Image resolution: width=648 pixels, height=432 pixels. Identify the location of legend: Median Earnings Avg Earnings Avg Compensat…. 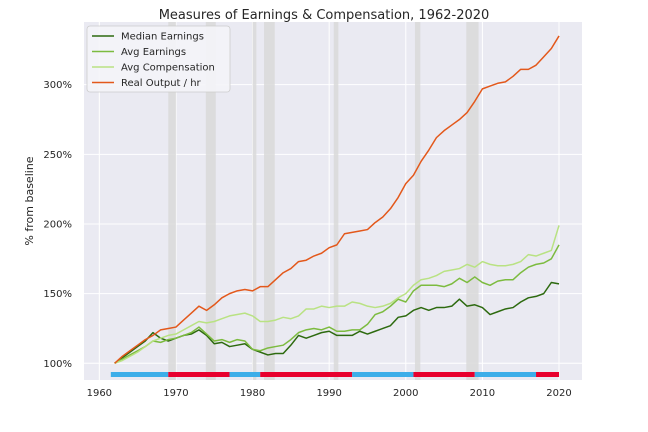
(158, 59).